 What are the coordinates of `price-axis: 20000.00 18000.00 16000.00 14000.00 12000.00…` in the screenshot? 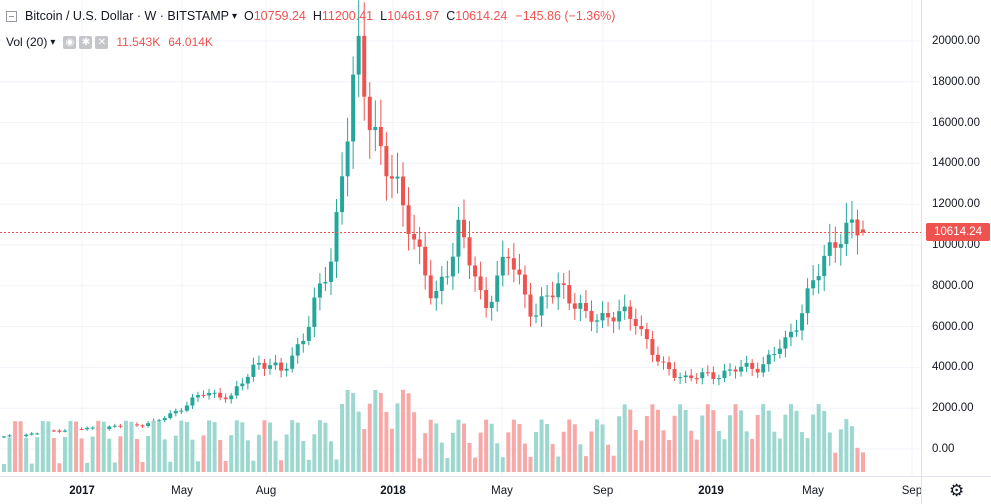 It's located at (956, 238).